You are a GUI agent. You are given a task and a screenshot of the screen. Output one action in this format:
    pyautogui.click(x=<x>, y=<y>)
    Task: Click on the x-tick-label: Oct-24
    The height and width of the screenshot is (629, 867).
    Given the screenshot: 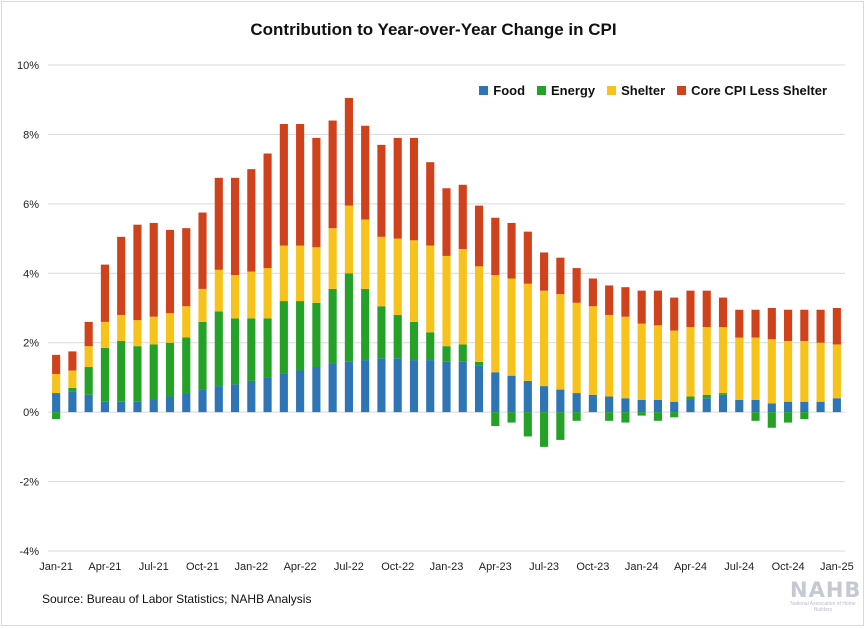 What is the action you would take?
    pyautogui.click(x=788, y=567)
    